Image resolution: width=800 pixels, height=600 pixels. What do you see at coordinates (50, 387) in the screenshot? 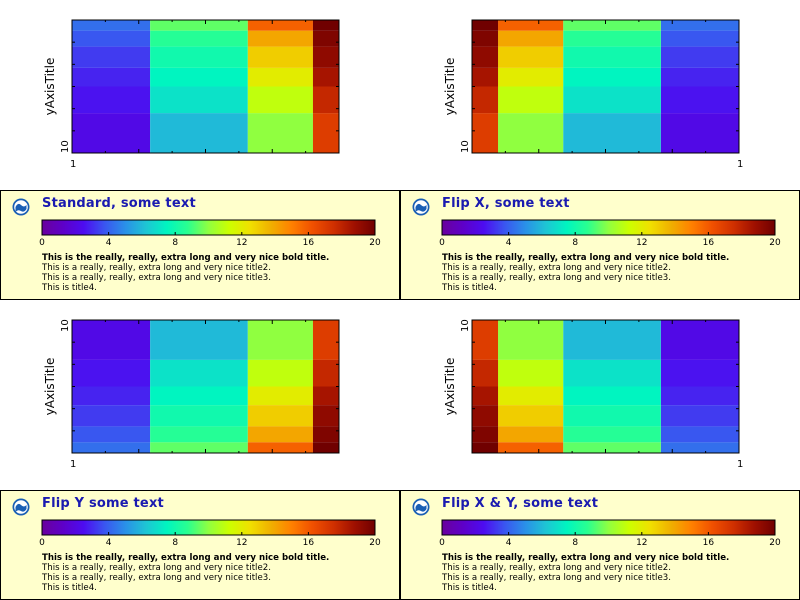
I see `y-axis-title: yAxisTitle` at bounding box center [50, 387].